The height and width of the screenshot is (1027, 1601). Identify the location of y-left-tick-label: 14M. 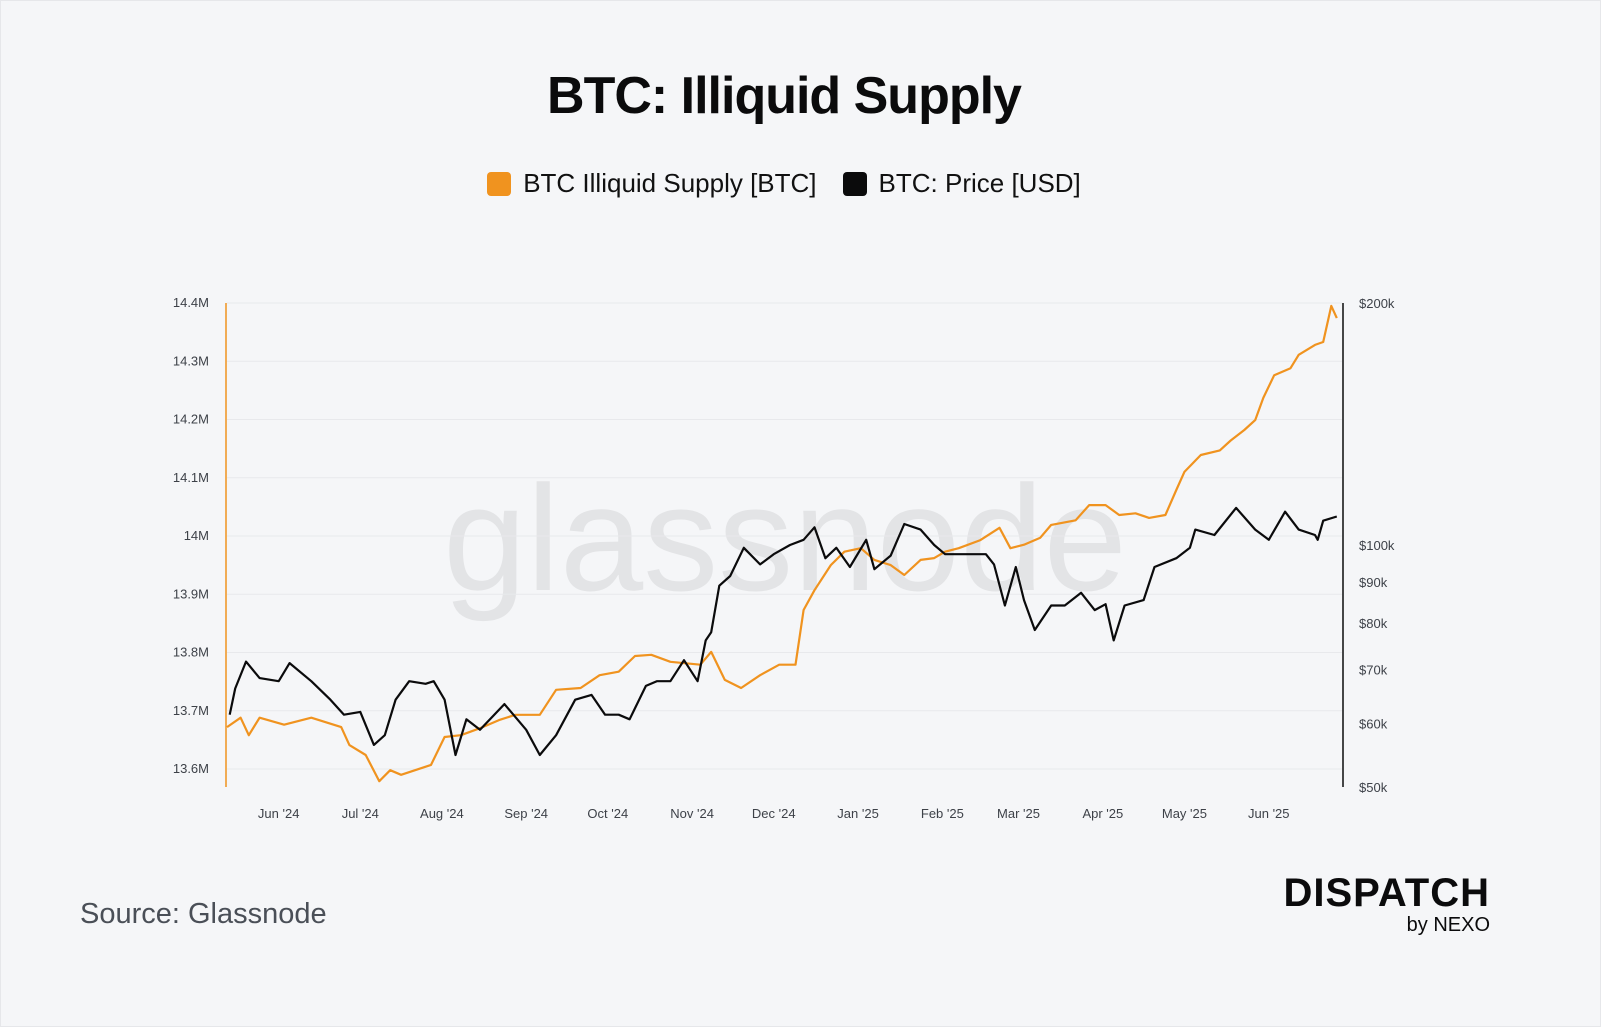
(196, 535).